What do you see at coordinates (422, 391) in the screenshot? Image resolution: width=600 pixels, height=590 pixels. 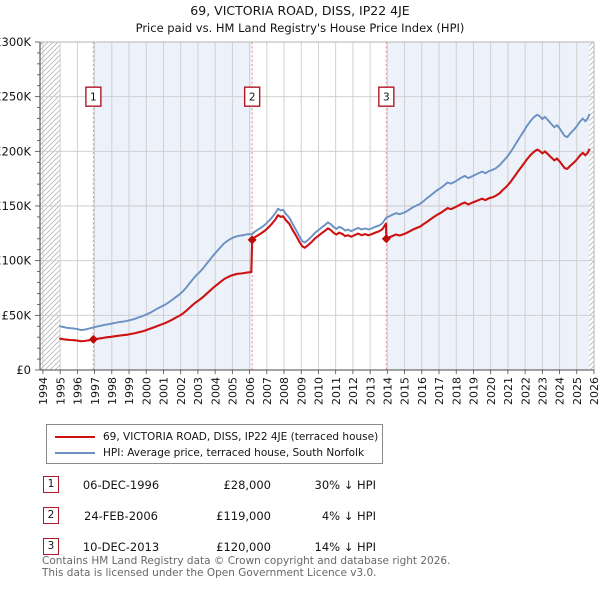 I see `x-tick-label: 2016` at bounding box center [422, 391].